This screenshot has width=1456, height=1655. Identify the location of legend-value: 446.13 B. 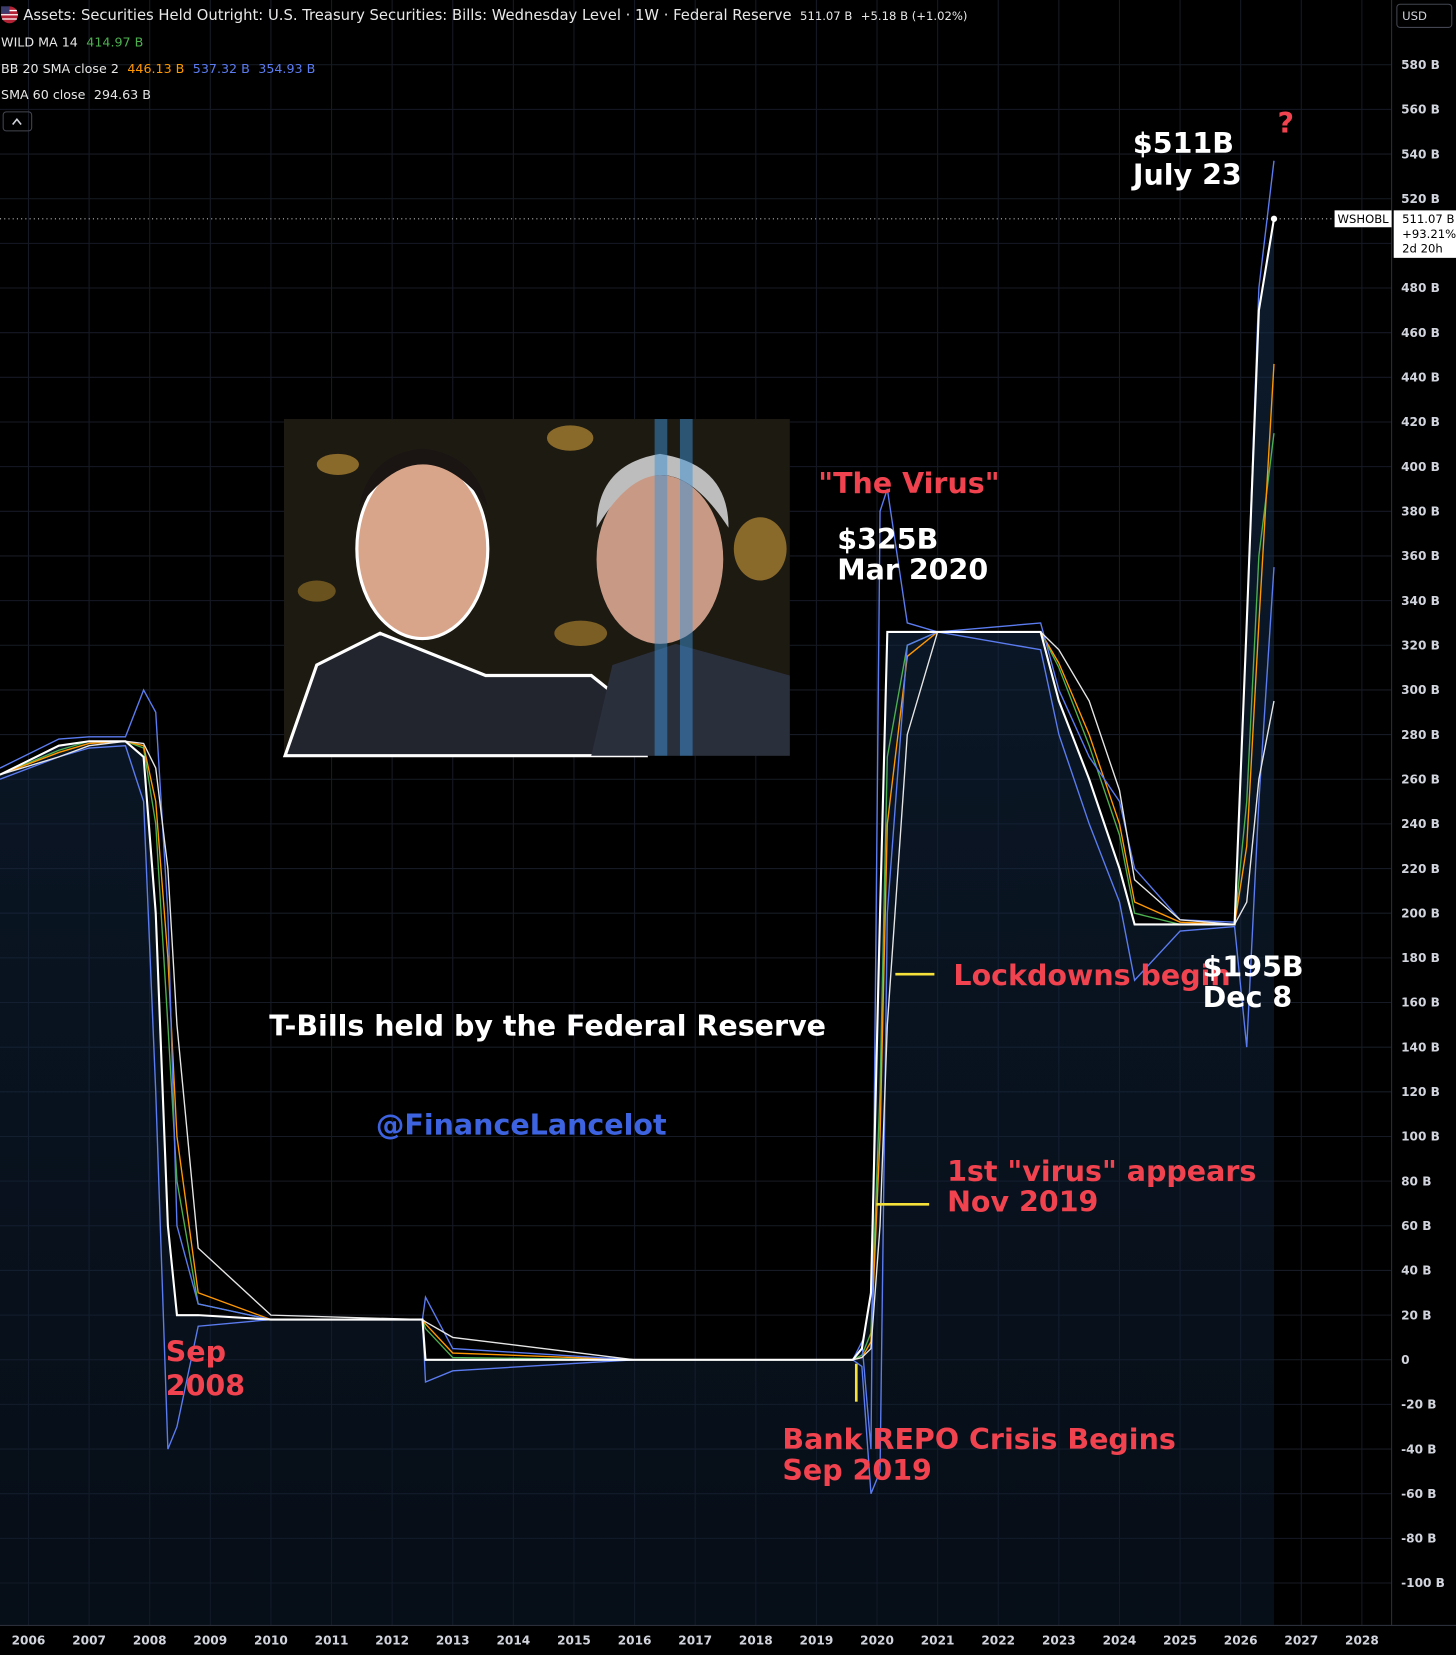
(155, 68).